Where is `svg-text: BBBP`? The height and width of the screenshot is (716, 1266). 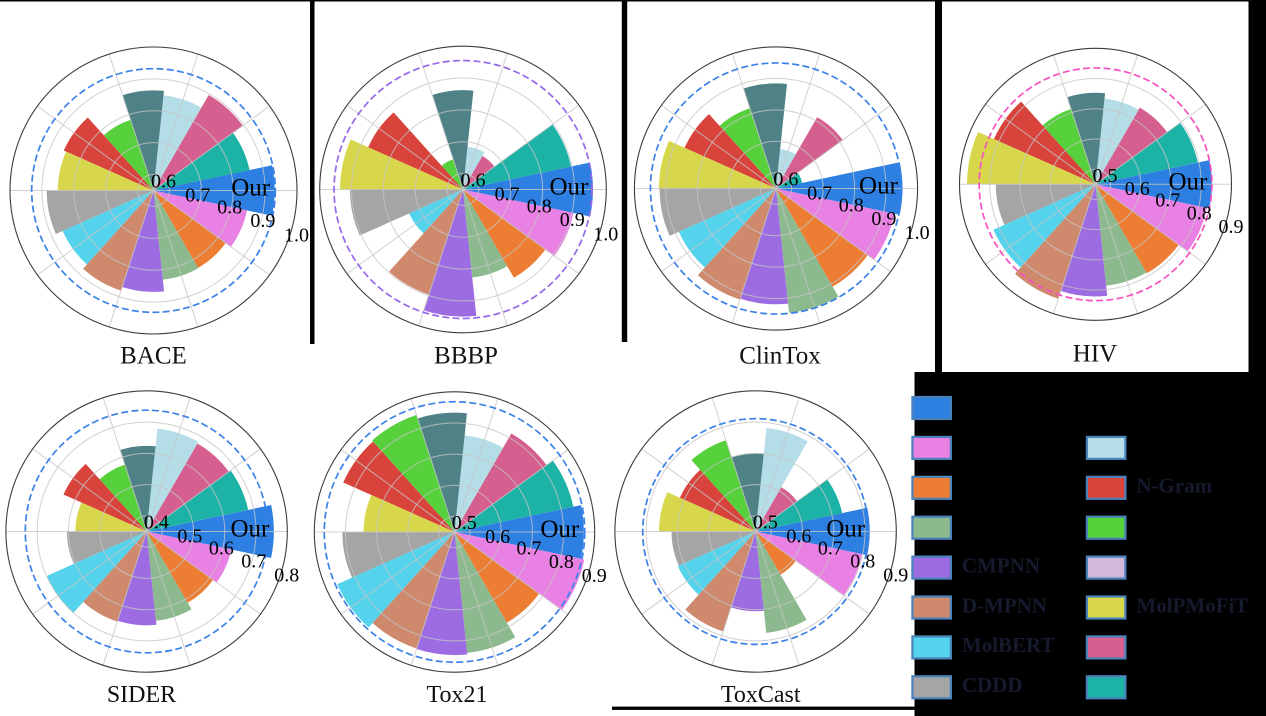
svg-text: BBBP is located at coordinates (466, 356).